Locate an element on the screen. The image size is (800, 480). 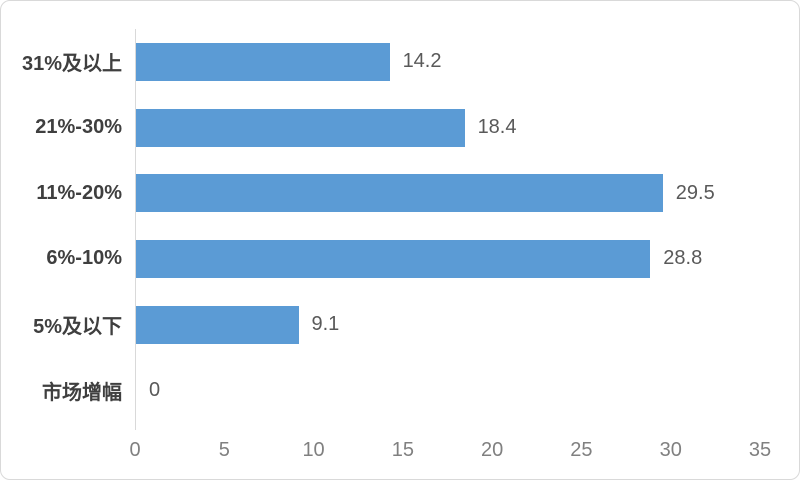
x-axis: 0 5 10 15 20 25 30 35 is located at coordinates (400, 451).